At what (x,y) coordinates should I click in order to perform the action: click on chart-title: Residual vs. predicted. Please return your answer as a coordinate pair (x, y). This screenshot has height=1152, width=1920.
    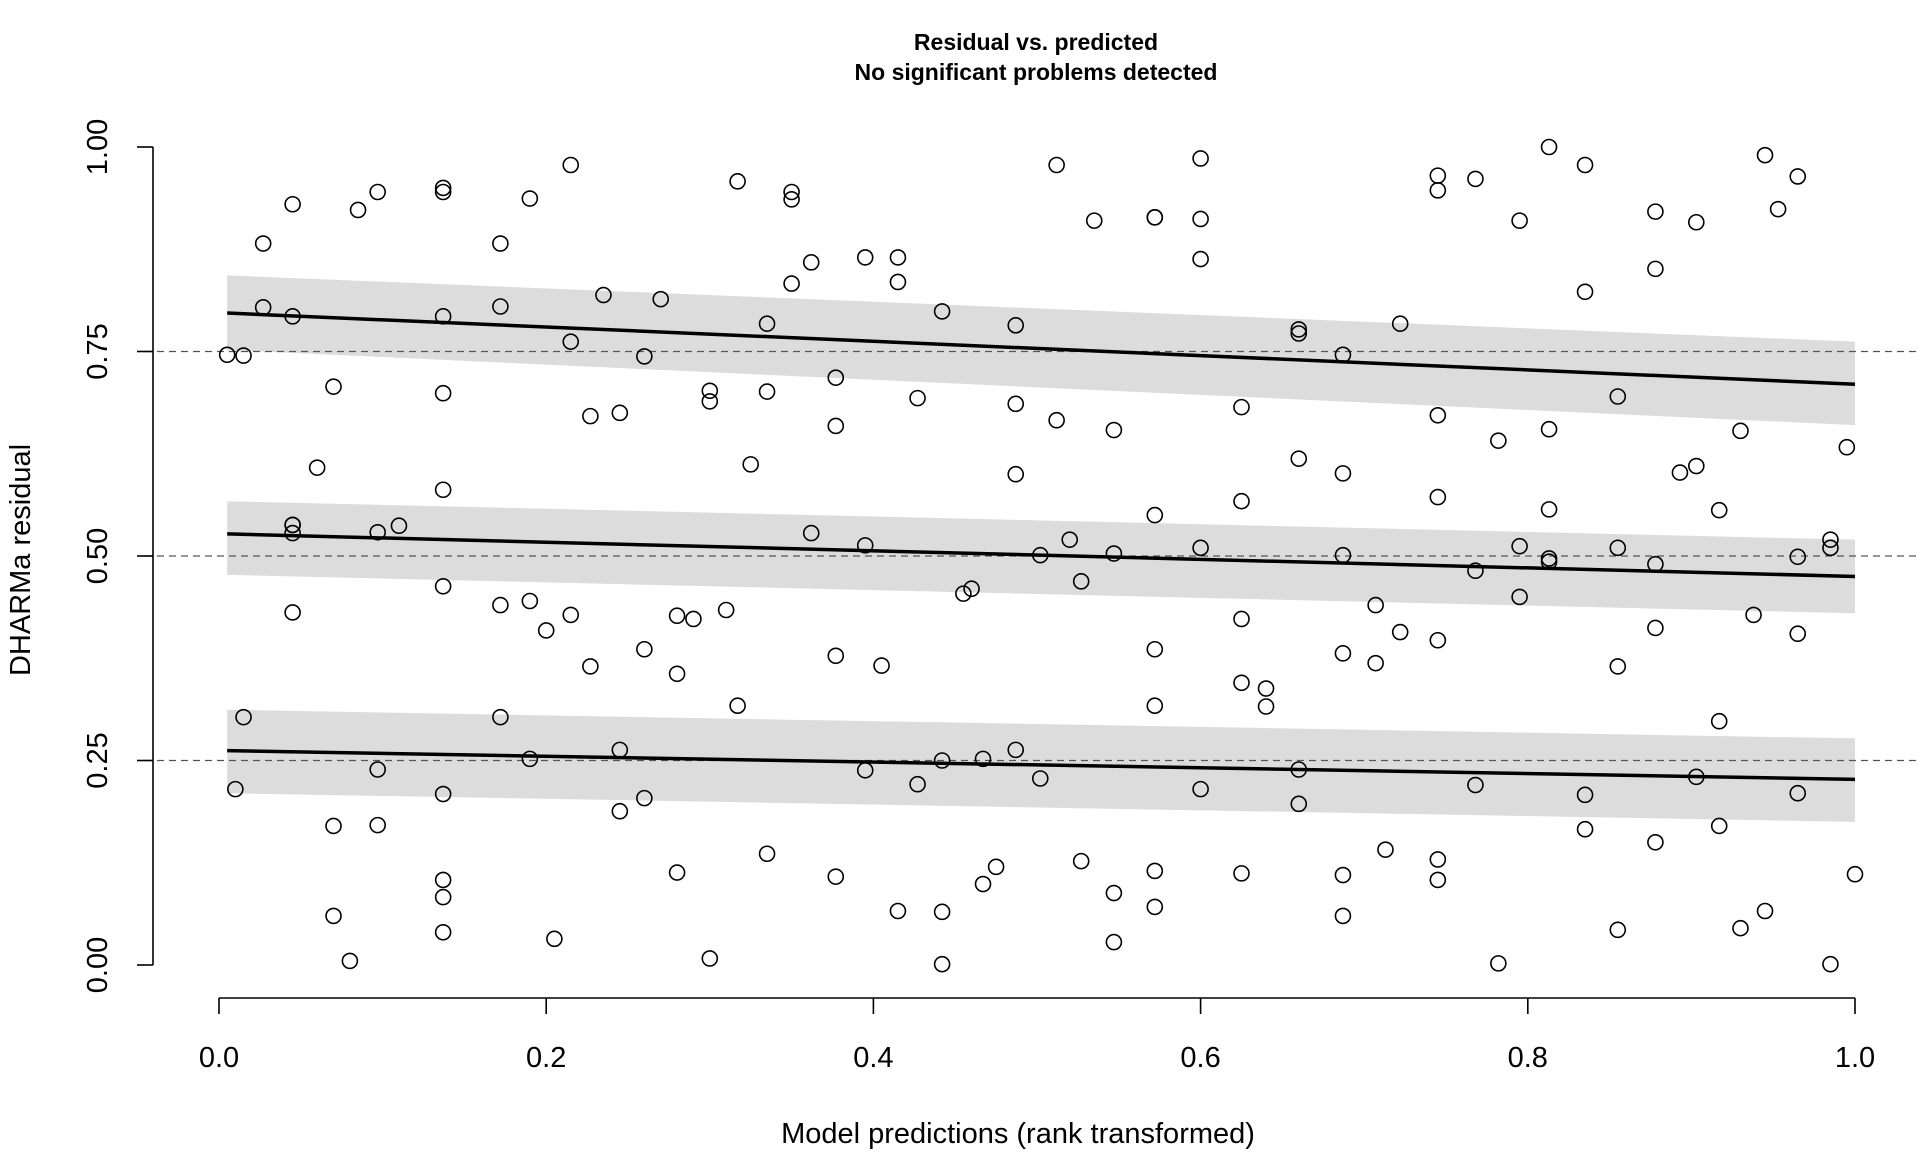
    Looking at the image, I should click on (1036, 42).